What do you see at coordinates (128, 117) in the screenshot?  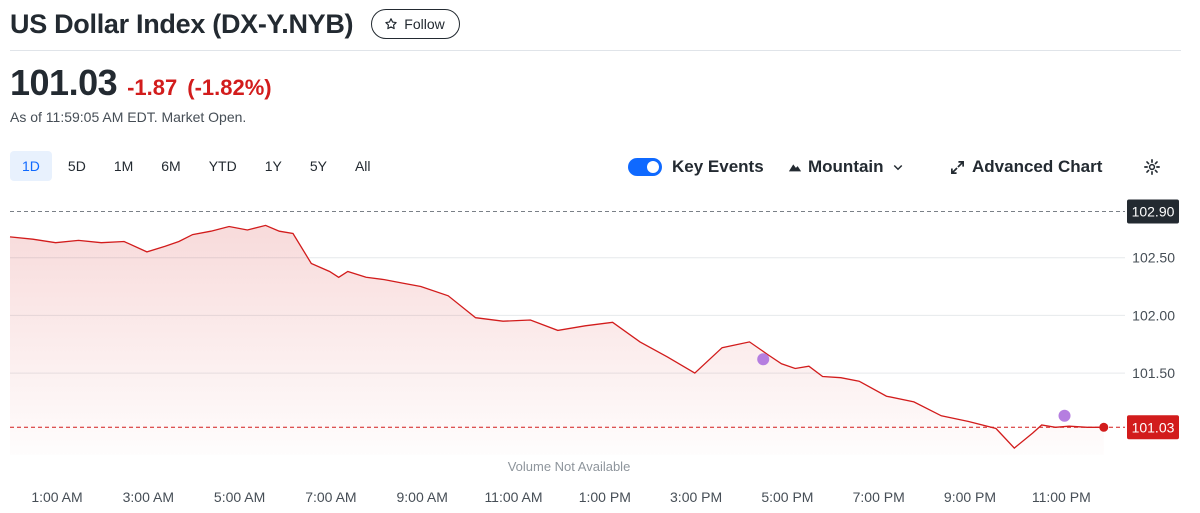 I see `quote-timestamp: As of 11:59:05 AM EDT. Market Open.` at bounding box center [128, 117].